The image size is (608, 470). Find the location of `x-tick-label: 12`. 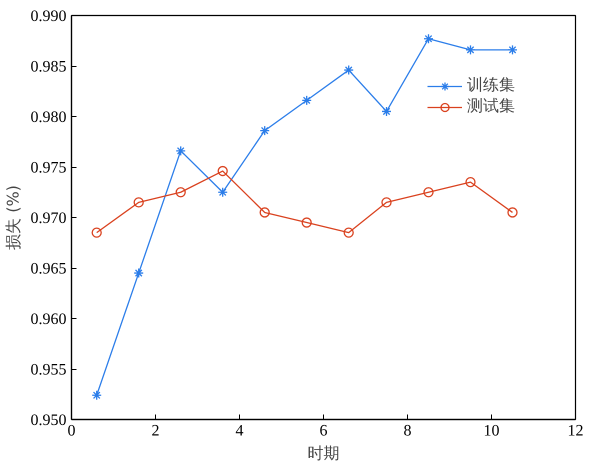

x-tick-label: 12 is located at coordinates (576, 431).